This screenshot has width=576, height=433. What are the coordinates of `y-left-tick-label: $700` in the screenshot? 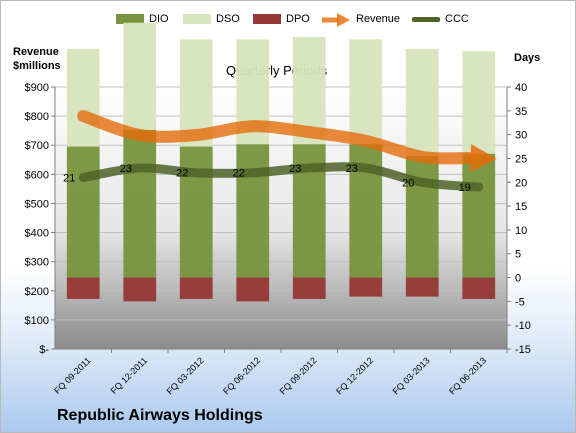 It's located at (37, 146).